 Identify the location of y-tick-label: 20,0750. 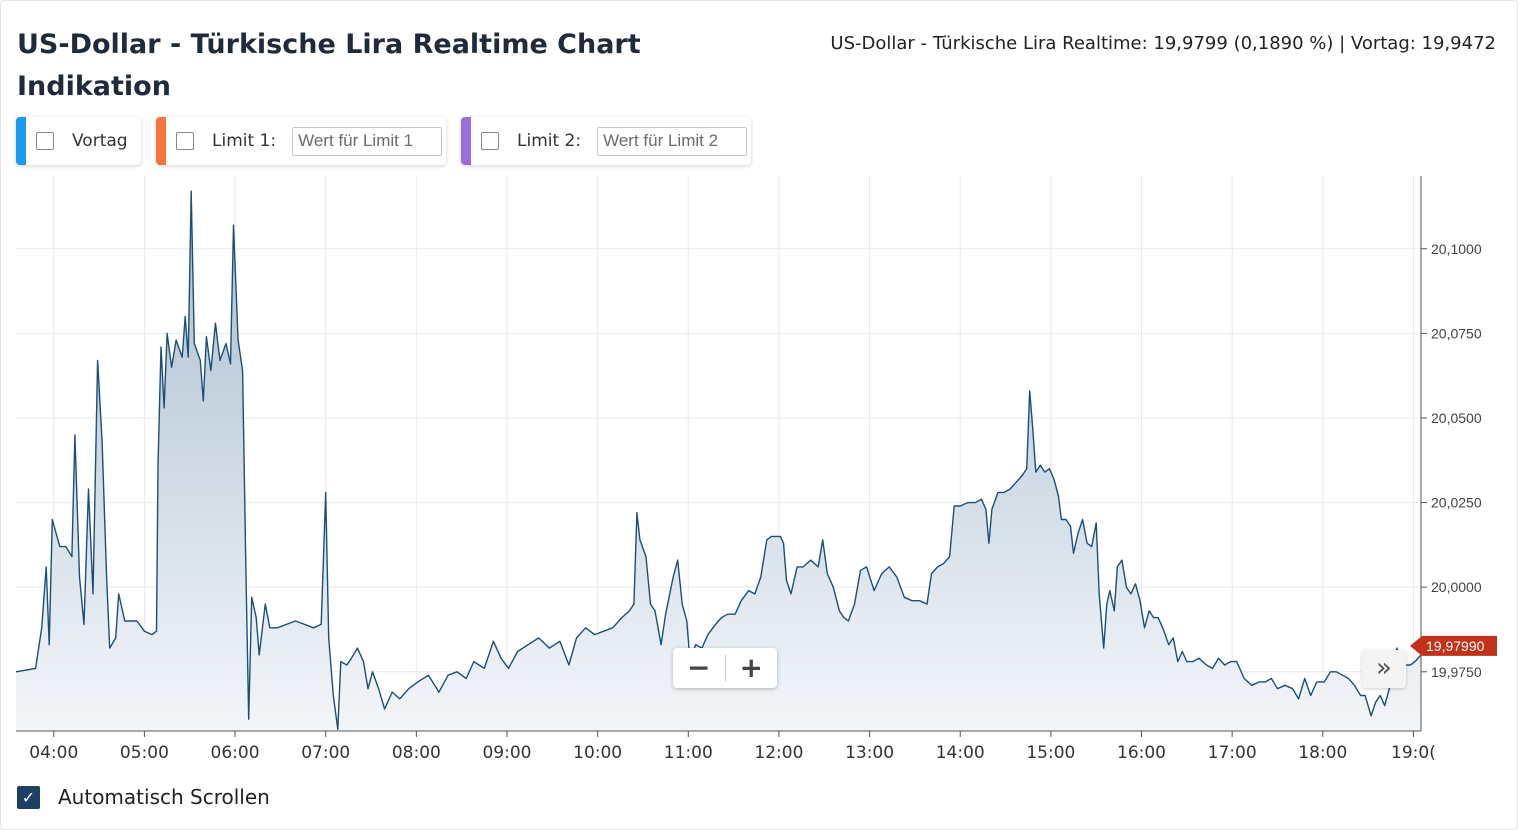
(1456, 333).